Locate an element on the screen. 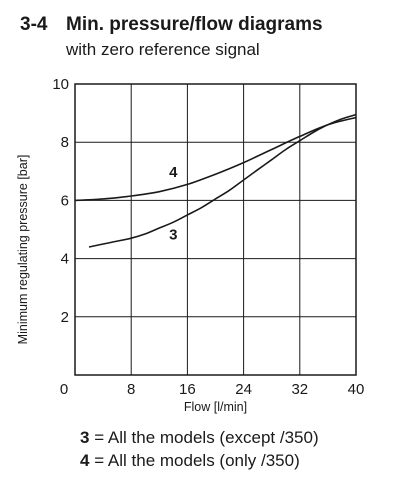 The height and width of the screenshot is (490, 404). y-tick-label: 6 is located at coordinates (65, 200).